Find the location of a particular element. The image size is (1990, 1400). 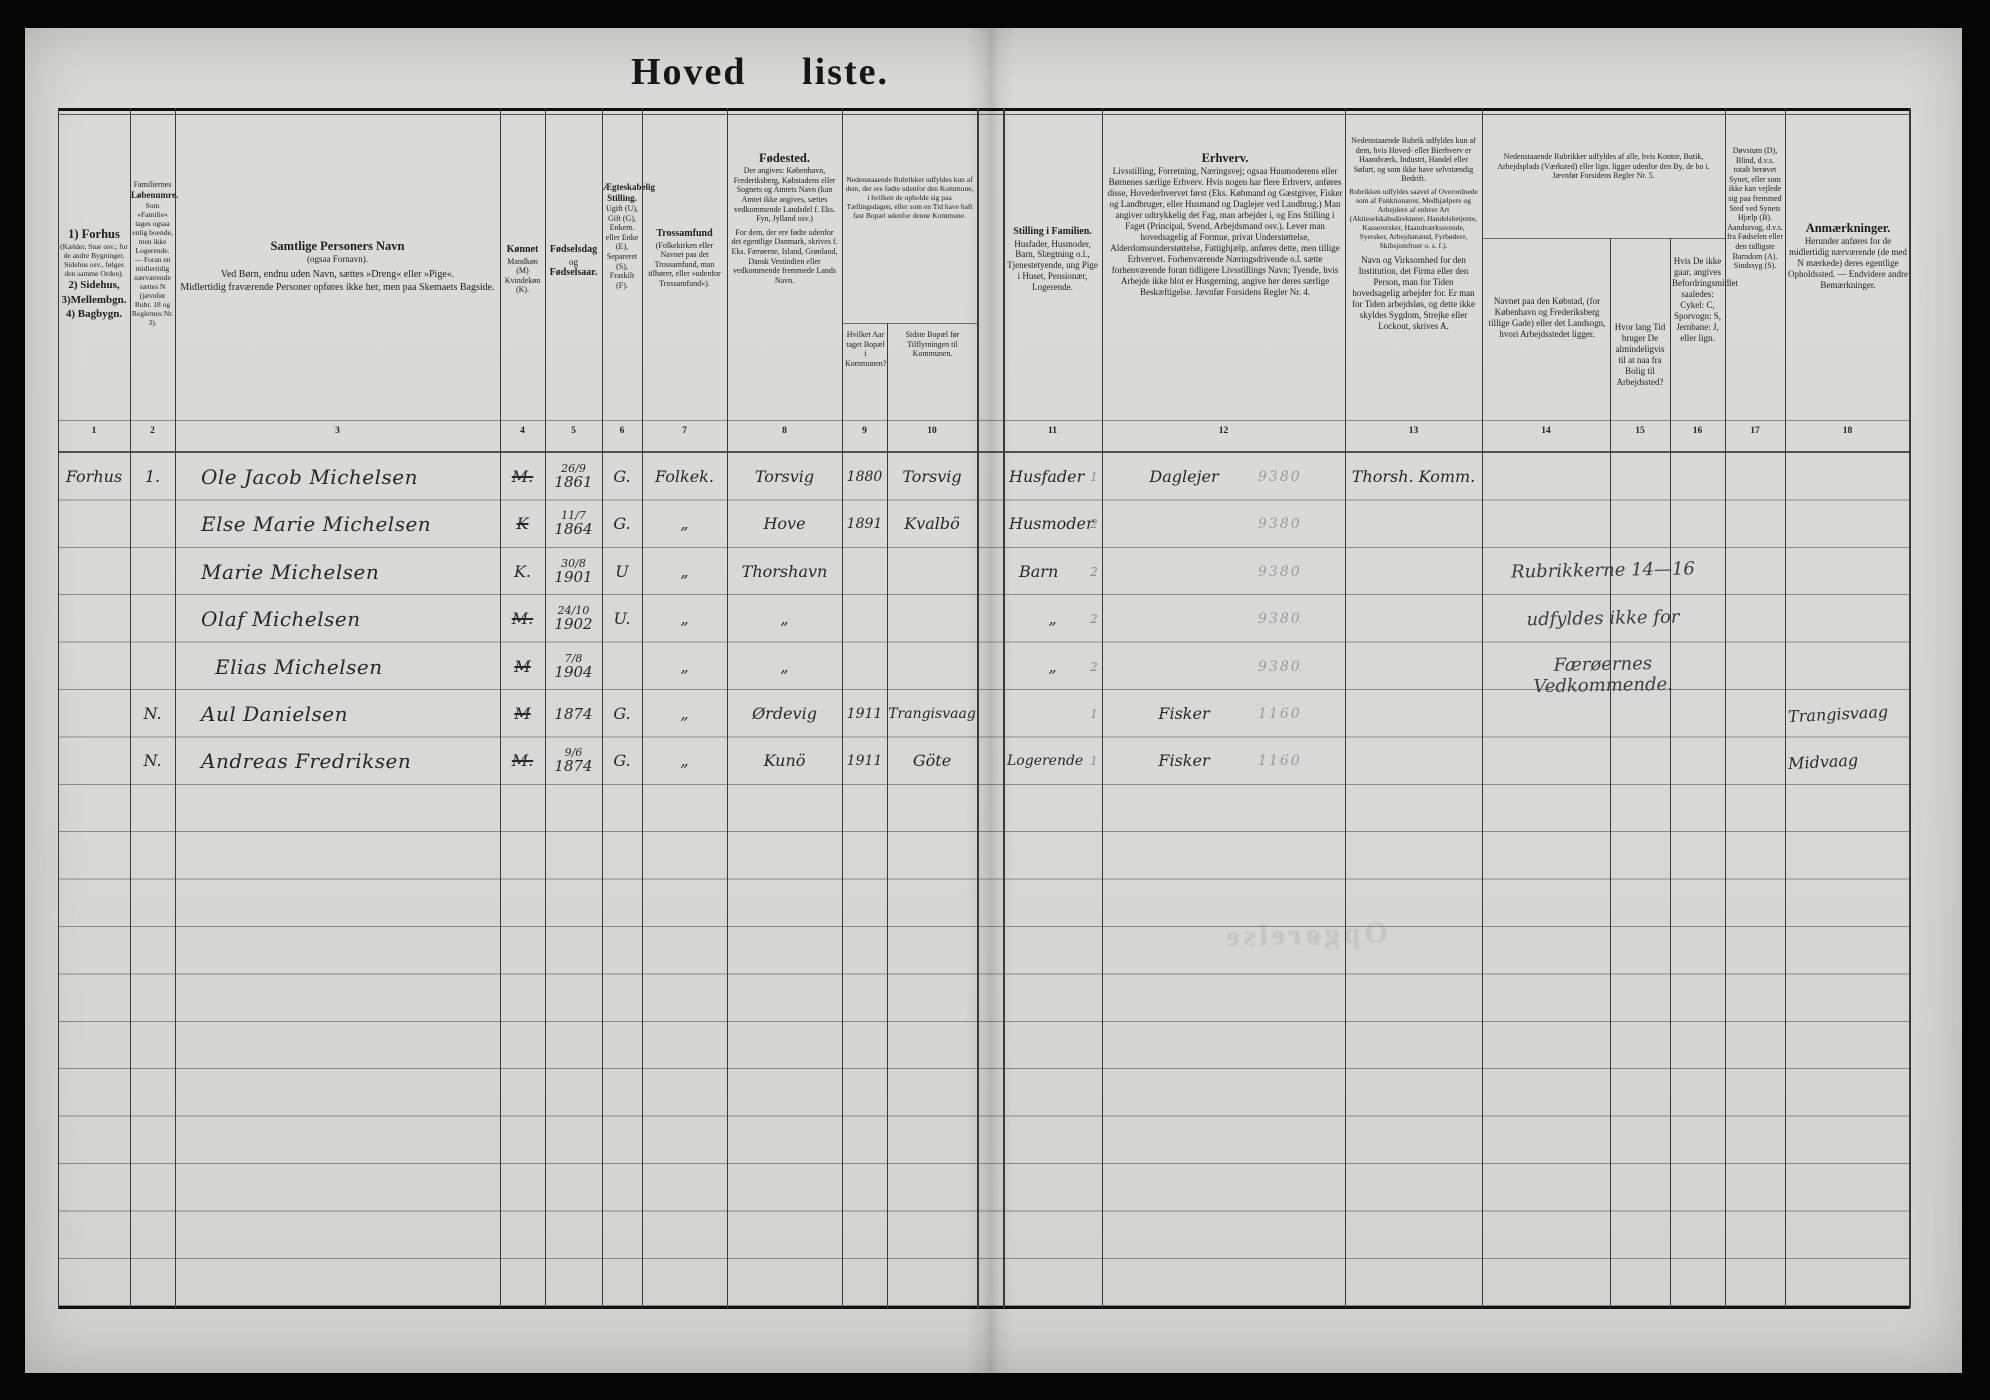

cell-erhverv: Daglejer is located at coordinates (1184, 476).